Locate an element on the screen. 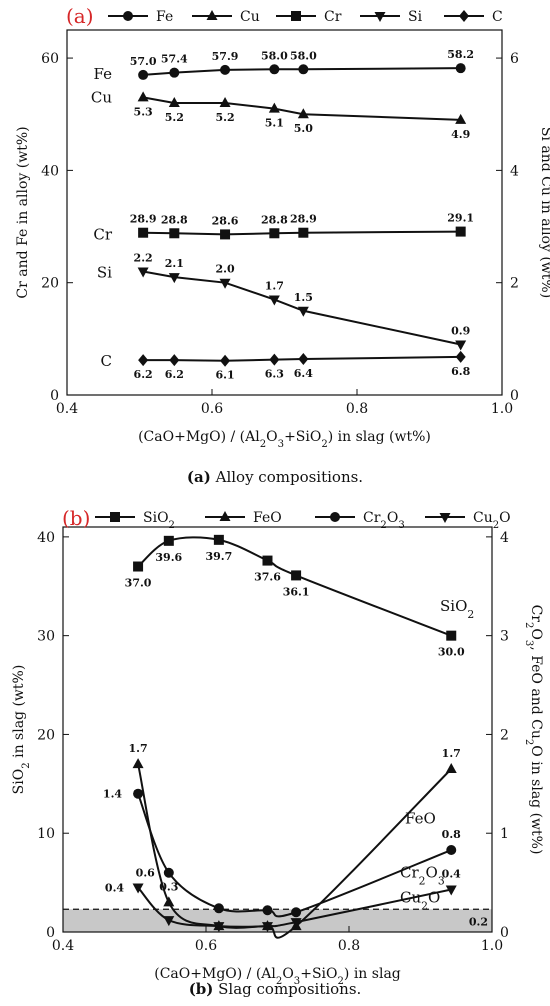  x-tick-label: 0.8 is located at coordinates (357, 409).